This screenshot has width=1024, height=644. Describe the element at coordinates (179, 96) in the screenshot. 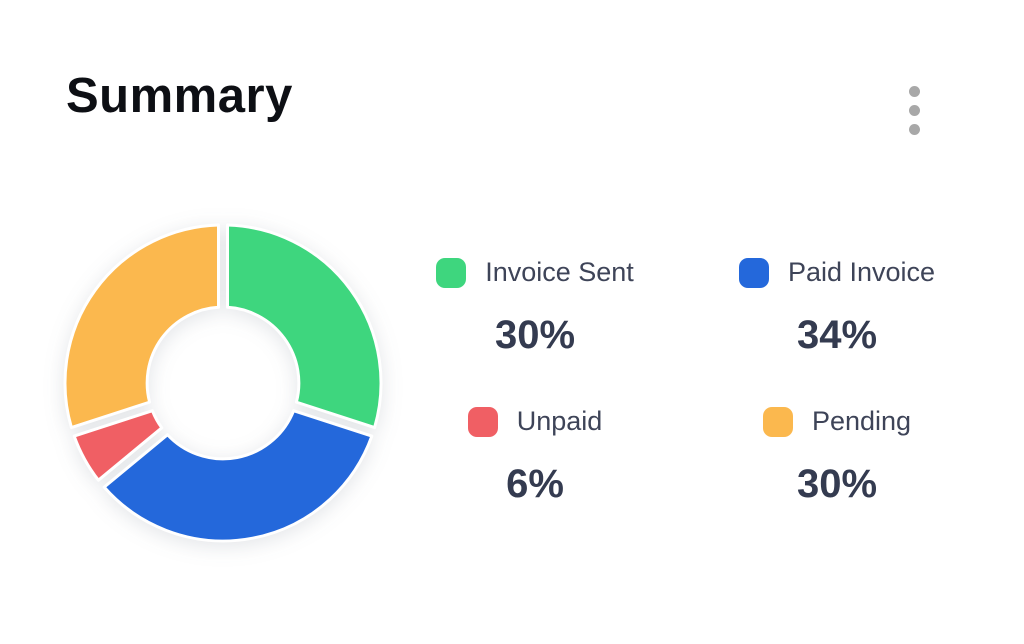

I see `card-title: Summary` at that location.